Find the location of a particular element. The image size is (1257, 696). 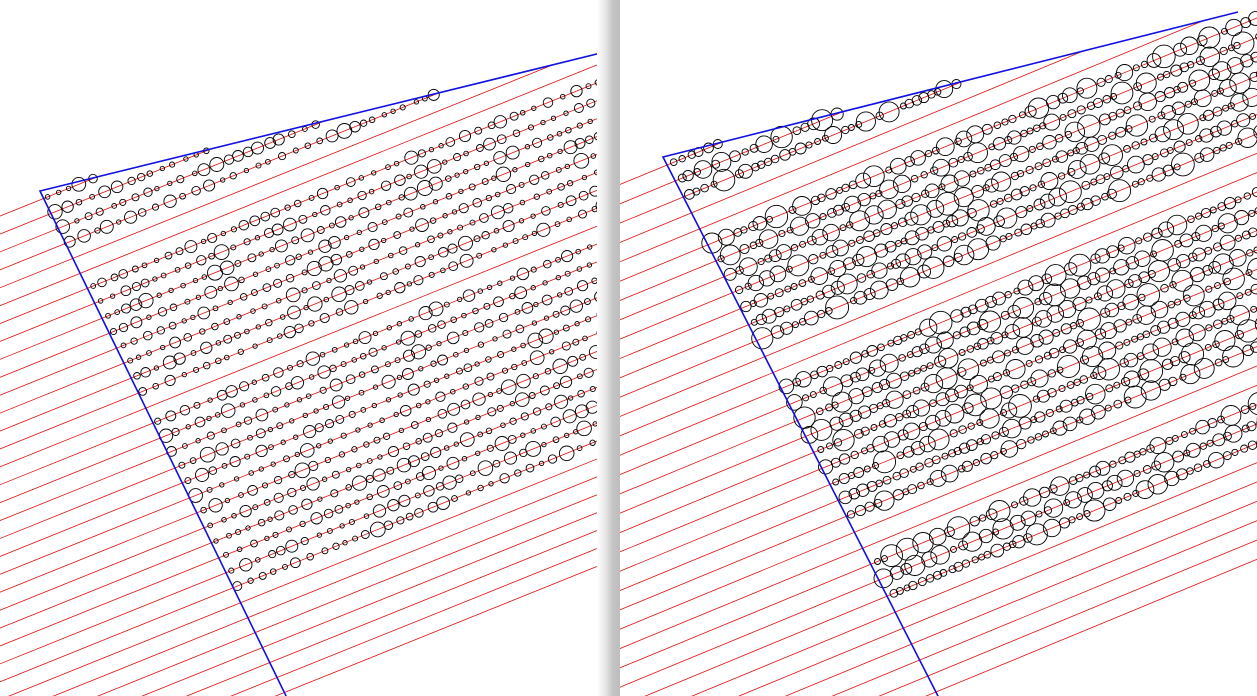

panel-gutter is located at coordinates (608, 348).